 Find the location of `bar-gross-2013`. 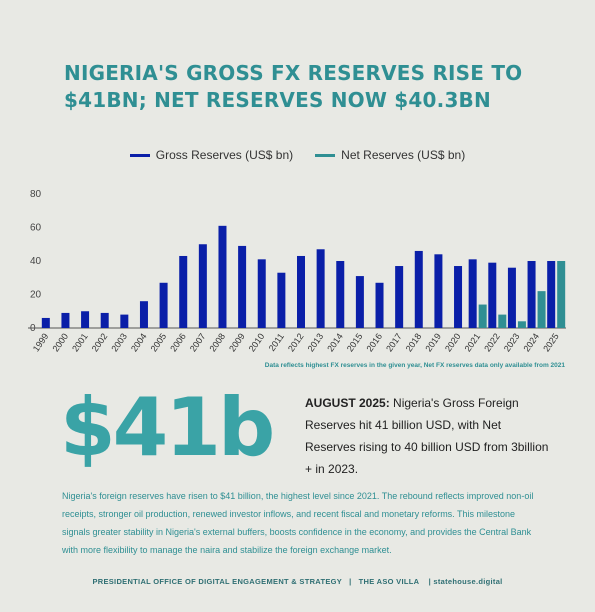

bar-gross-2013 is located at coordinates (320, 288).